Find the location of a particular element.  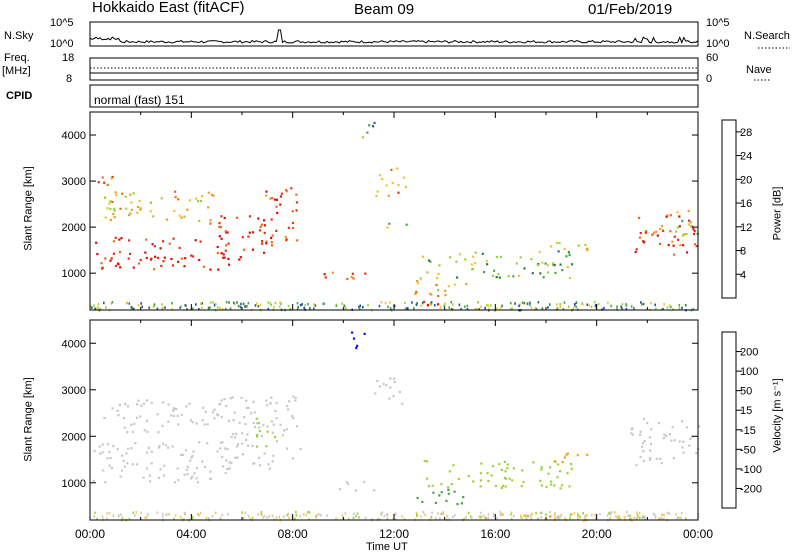

power-colorbar-tick-label: 16 is located at coordinates (746, 204).